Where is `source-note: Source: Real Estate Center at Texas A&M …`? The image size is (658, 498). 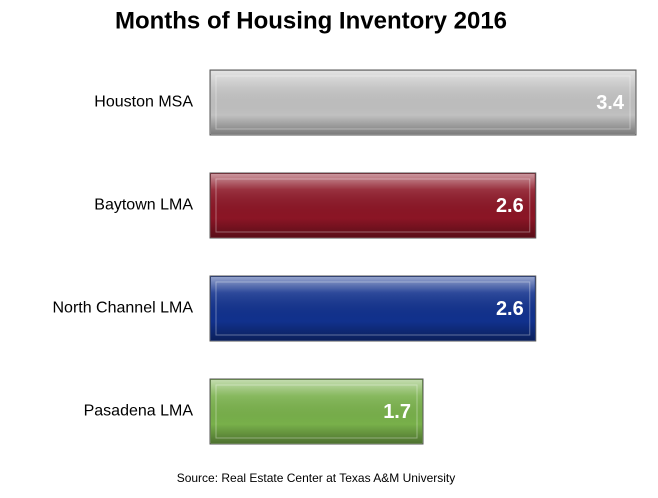 source-note: Source: Real Estate Center at Texas A&M … is located at coordinates (316, 478).